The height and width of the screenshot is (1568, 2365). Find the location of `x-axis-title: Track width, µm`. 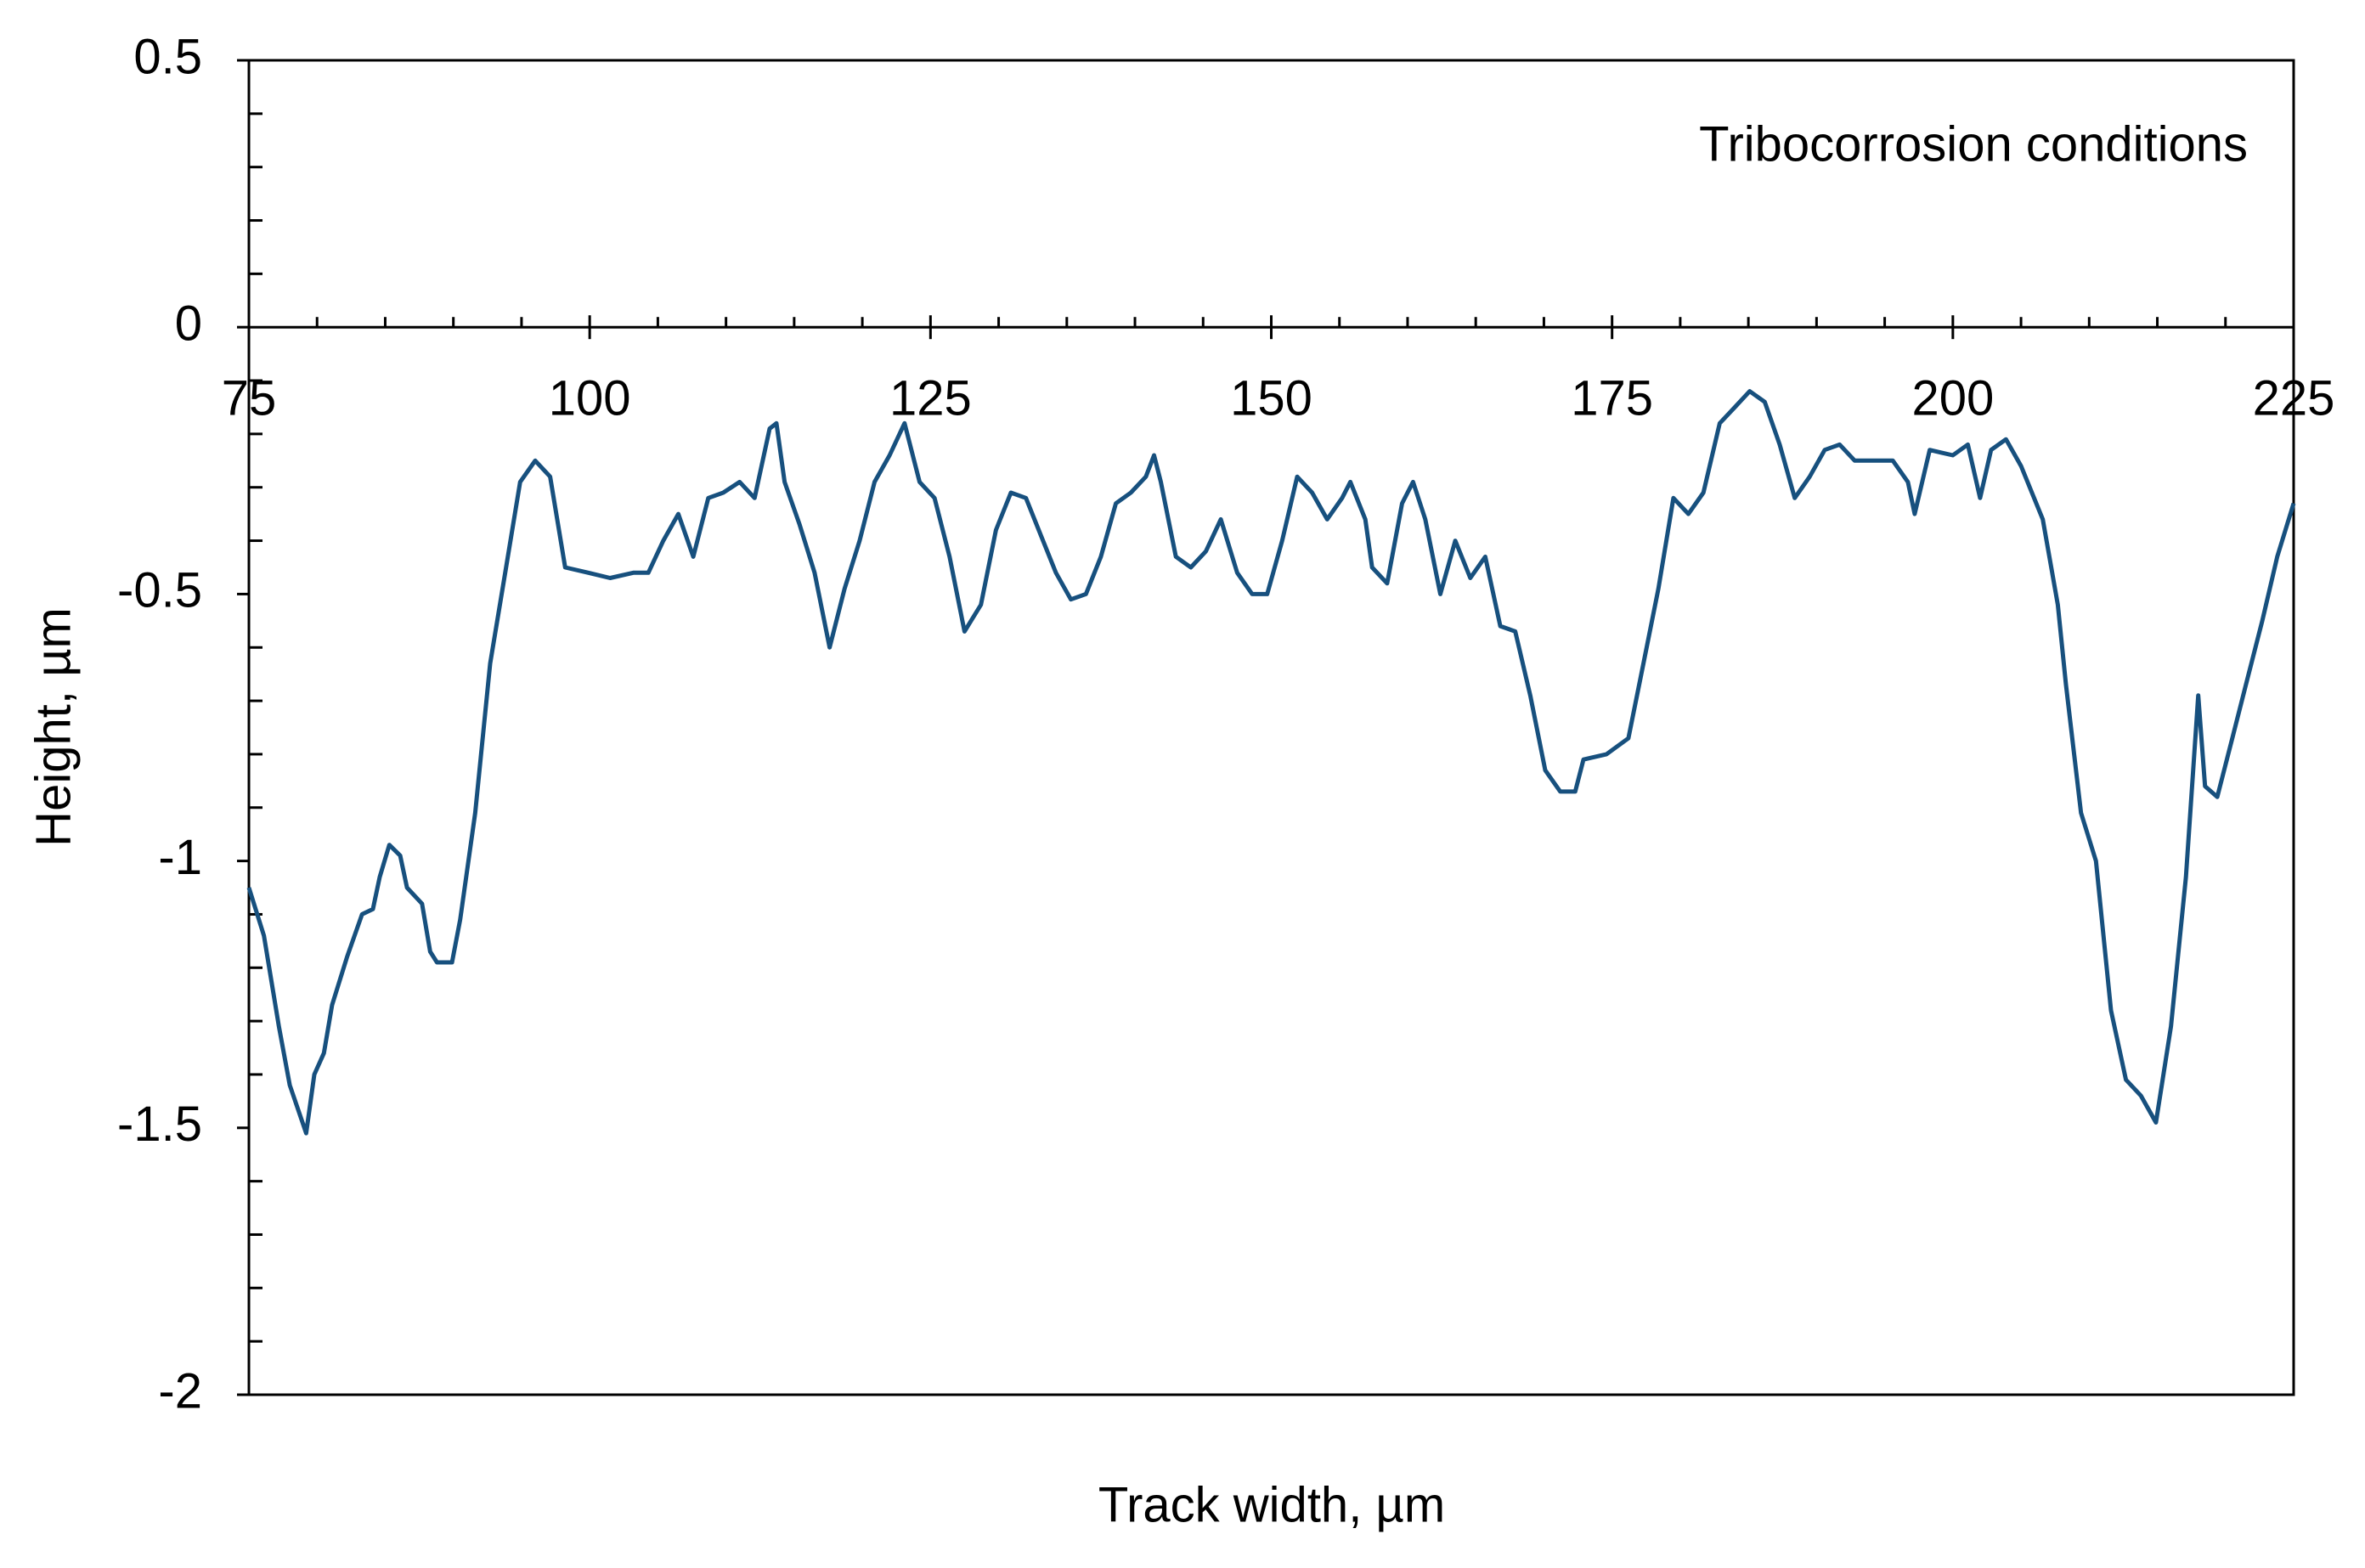

x-axis-title: Track width, µm is located at coordinates (1271, 1505).